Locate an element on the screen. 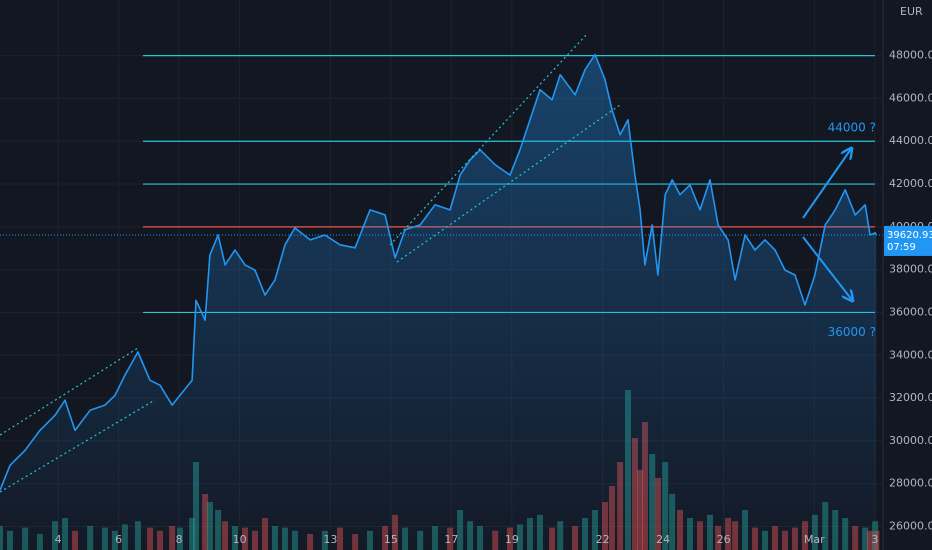 The image size is (932, 550). y-tick-label: 46000.00 is located at coordinates (910, 97).